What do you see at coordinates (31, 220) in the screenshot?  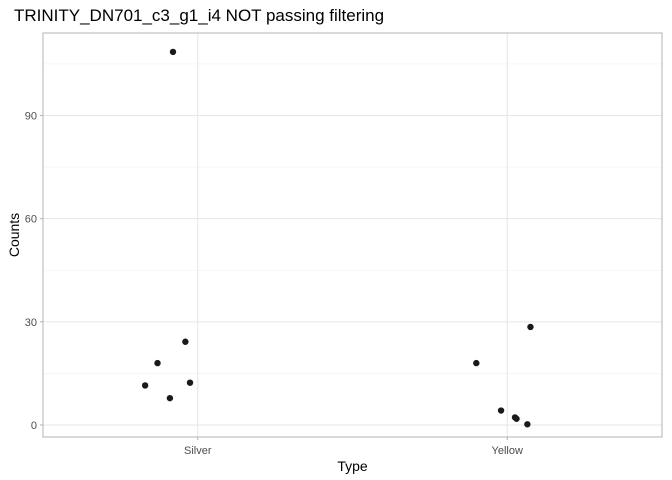 I see `y-tick-label: 60` at bounding box center [31, 220].